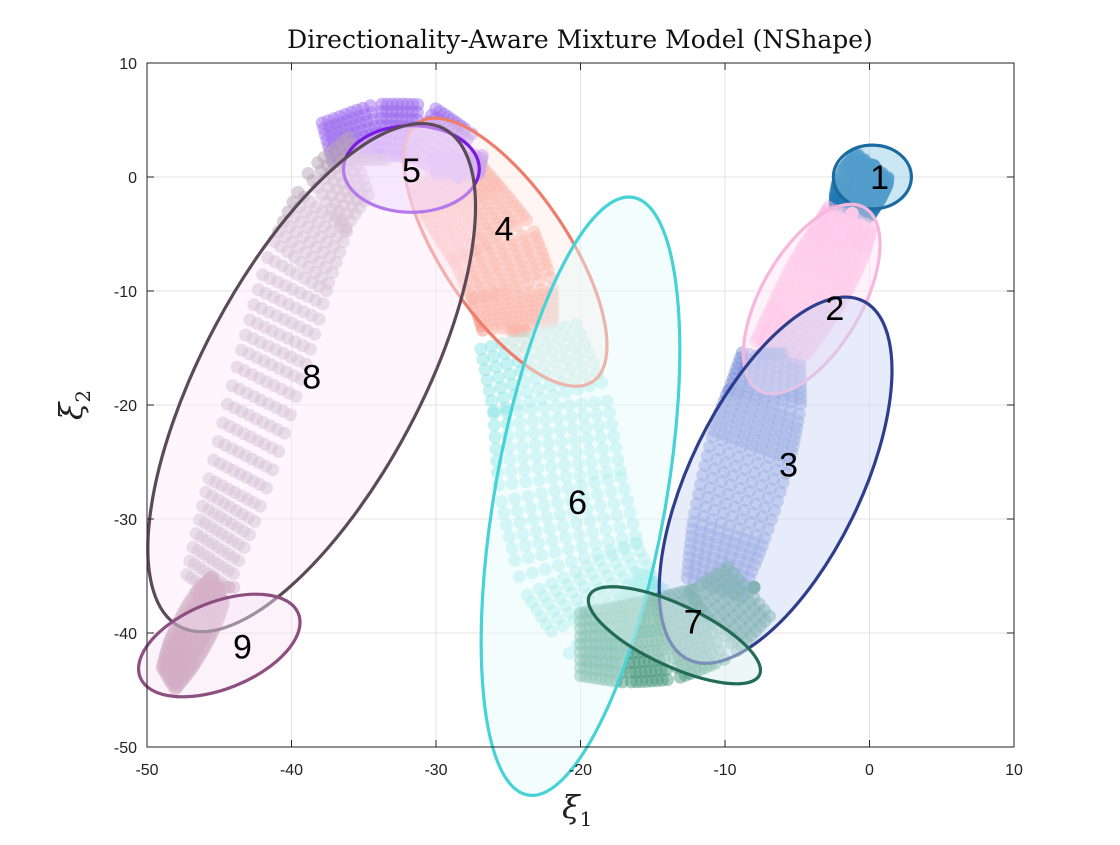 The height and width of the screenshot is (845, 1120). I want to click on x-tick-label: -20, so click(580, 770).